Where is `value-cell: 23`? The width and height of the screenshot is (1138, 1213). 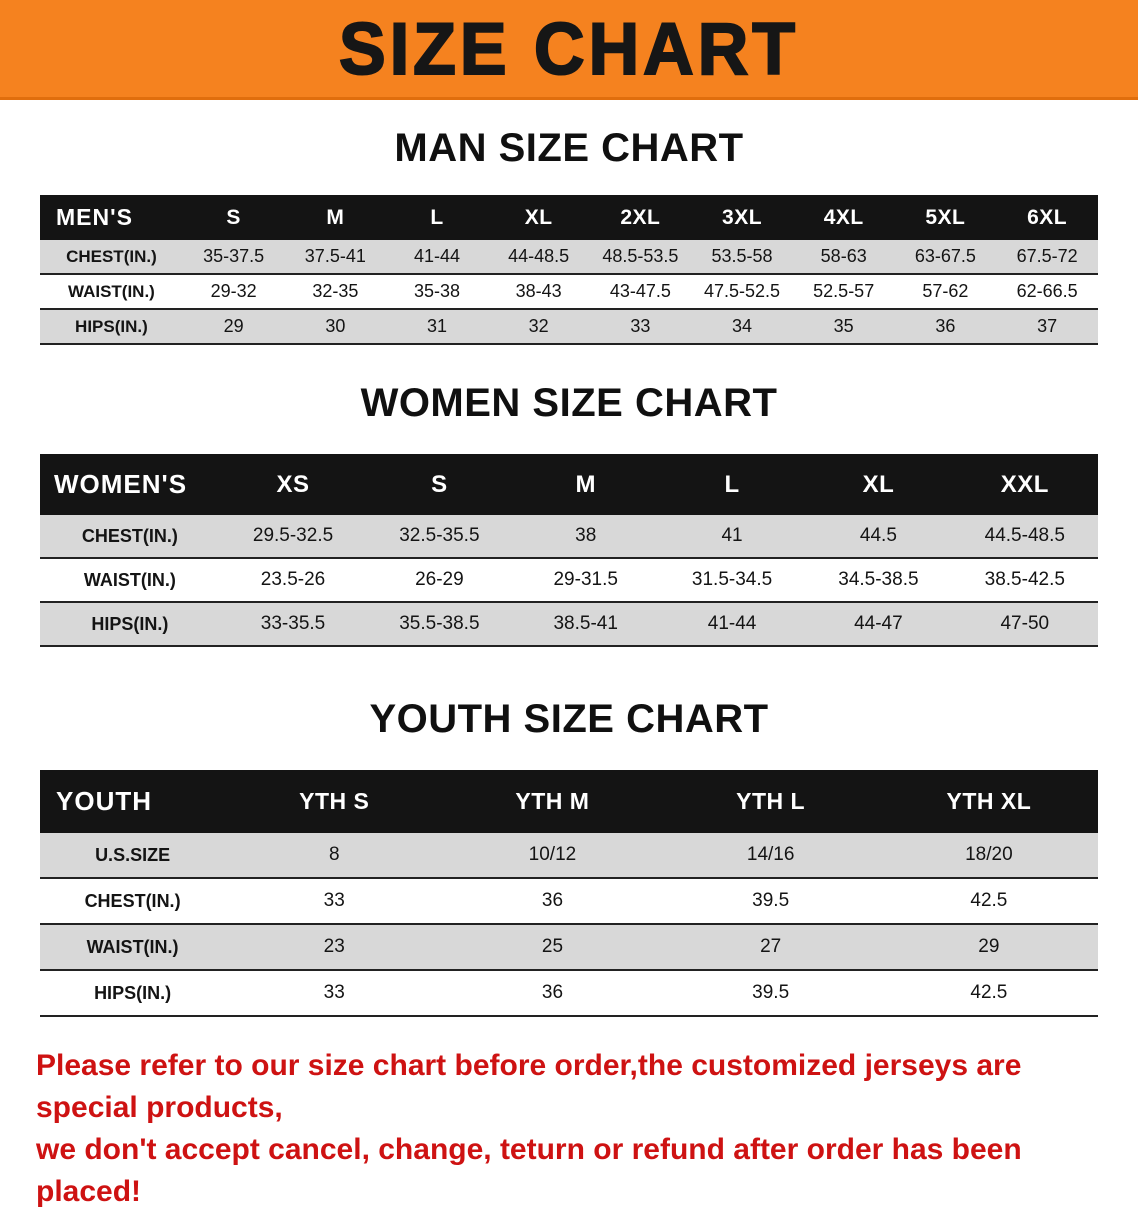 value-cell: 23 is located at coordinates (334, 946).